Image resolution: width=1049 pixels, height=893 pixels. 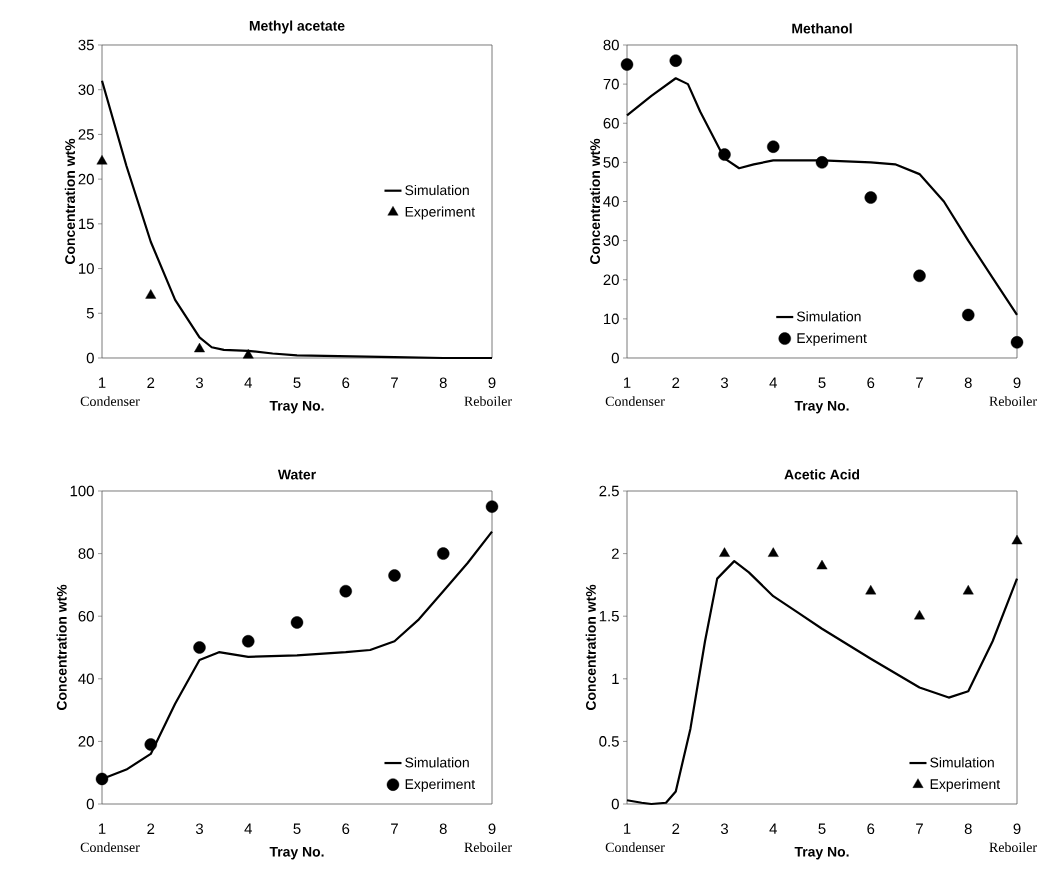 What do you see at coordinates (82, 491) in the screenshot?
I see `y-tick-label: 100` at bounding box center [82, 491].